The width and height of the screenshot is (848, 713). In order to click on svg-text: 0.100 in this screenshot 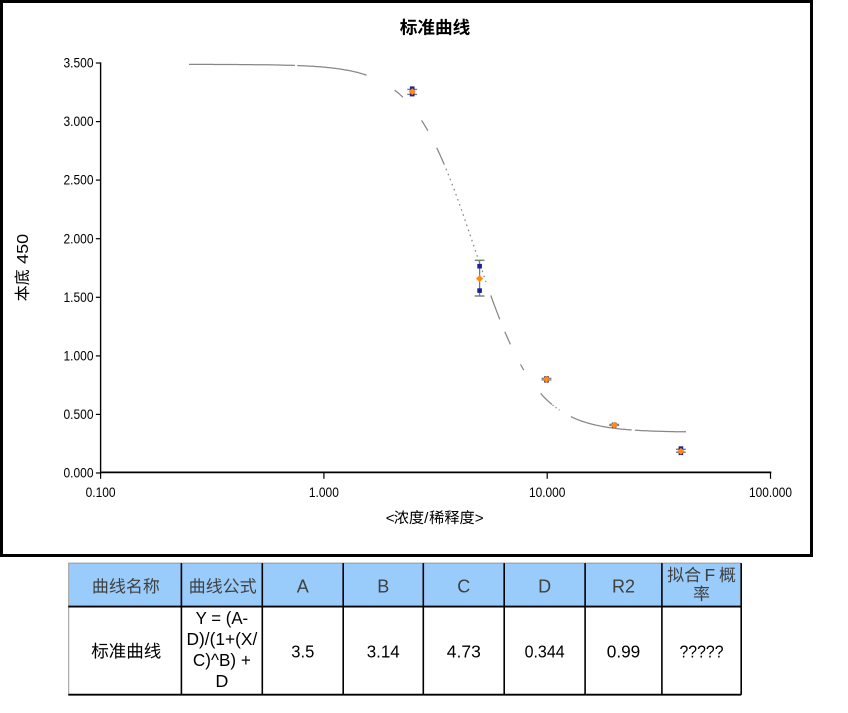, I will do `click(101, 492)`.